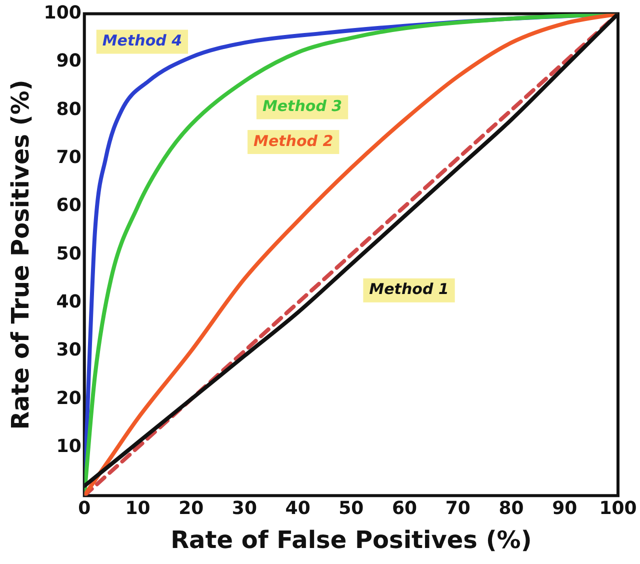 This screenshot has height=564, width=640. What do you see at coordinates (457, 509) in the screenshot?
I see `x-tick-label: 70` at bounding box center [457, 509].